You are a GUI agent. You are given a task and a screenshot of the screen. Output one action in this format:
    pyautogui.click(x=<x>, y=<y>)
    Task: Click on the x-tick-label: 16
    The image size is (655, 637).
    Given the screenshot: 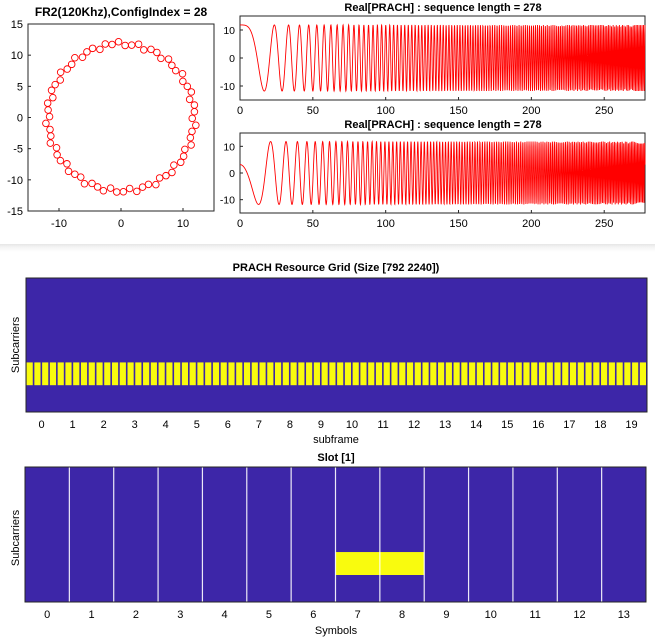 What is the action you would take?
    pyautogui.click(x=538, y=425)
    